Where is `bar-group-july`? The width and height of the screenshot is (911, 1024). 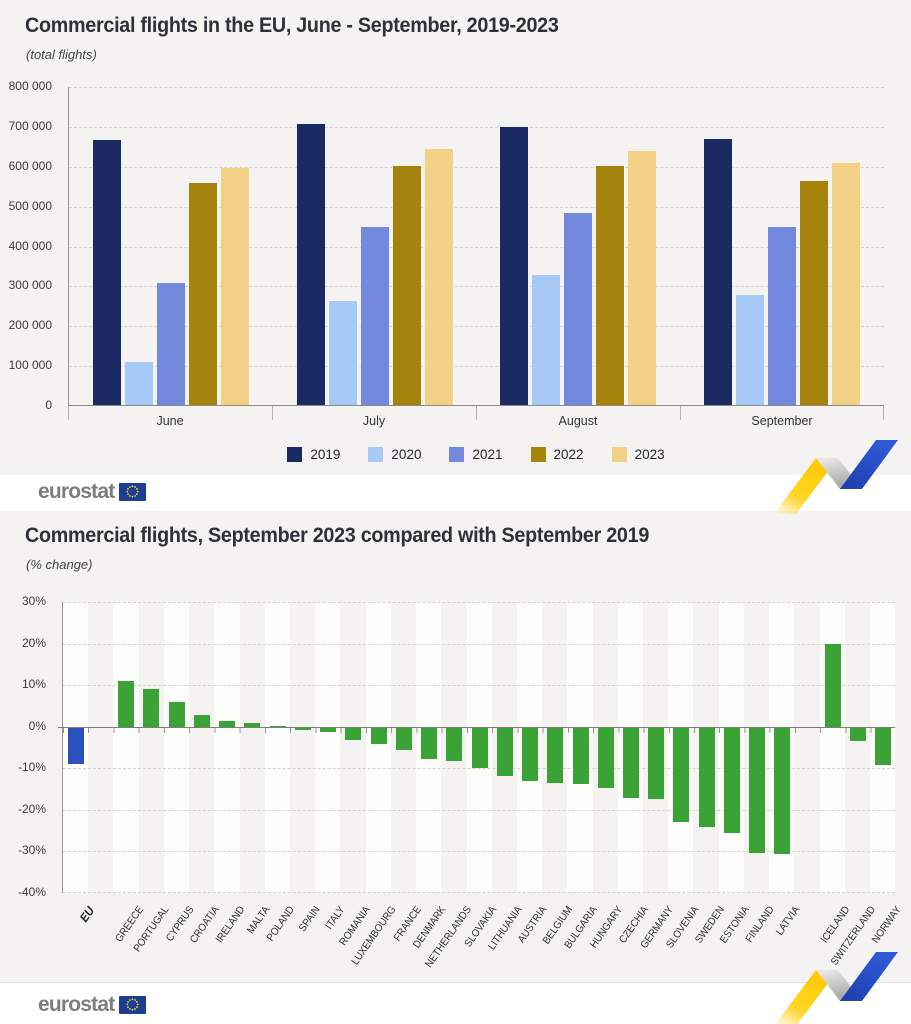 bar-group-july is located at coordinates (375, 246).